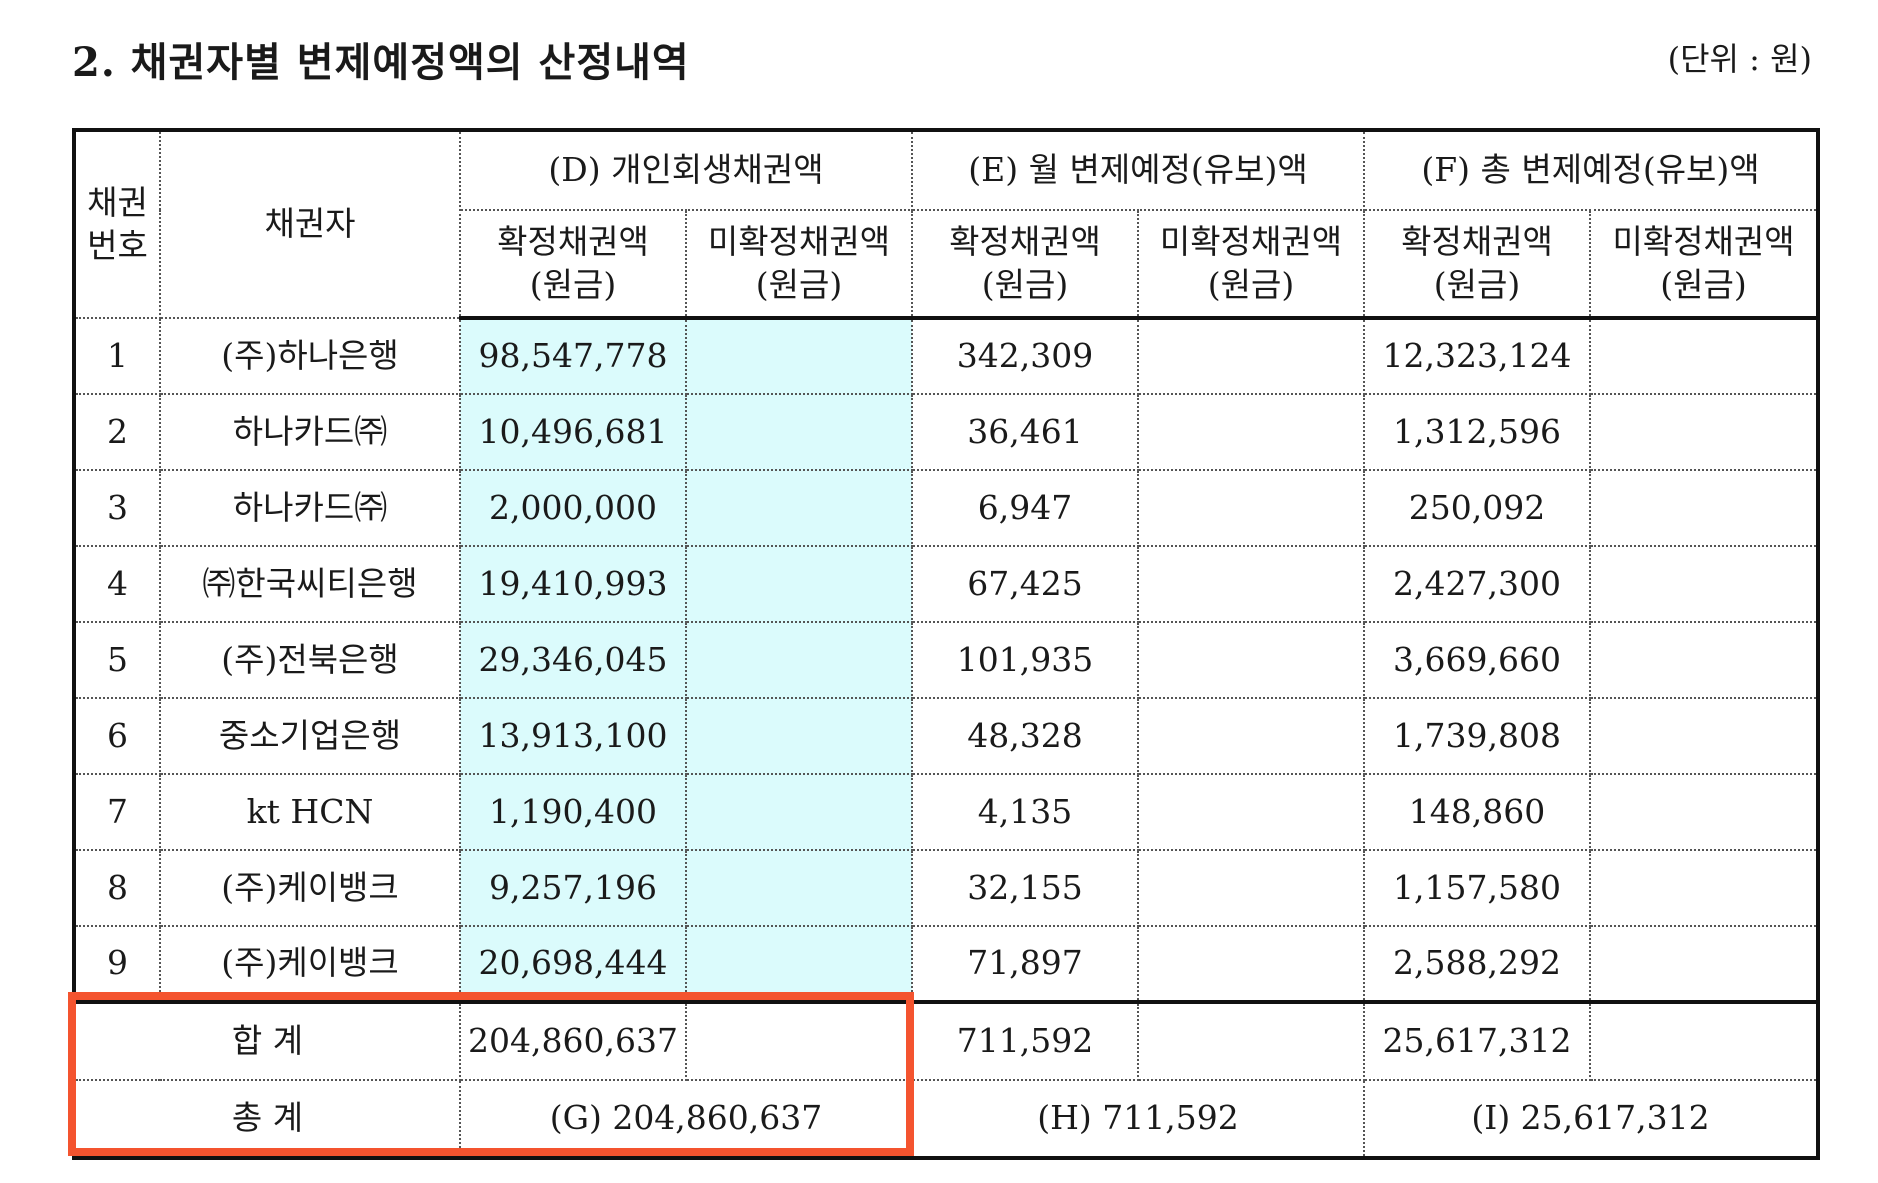  What do you see at coordinates (1251, 1040) in the screenshot?
I see `sum-e-unconfirmed` at bounding box center [1251, 1040].